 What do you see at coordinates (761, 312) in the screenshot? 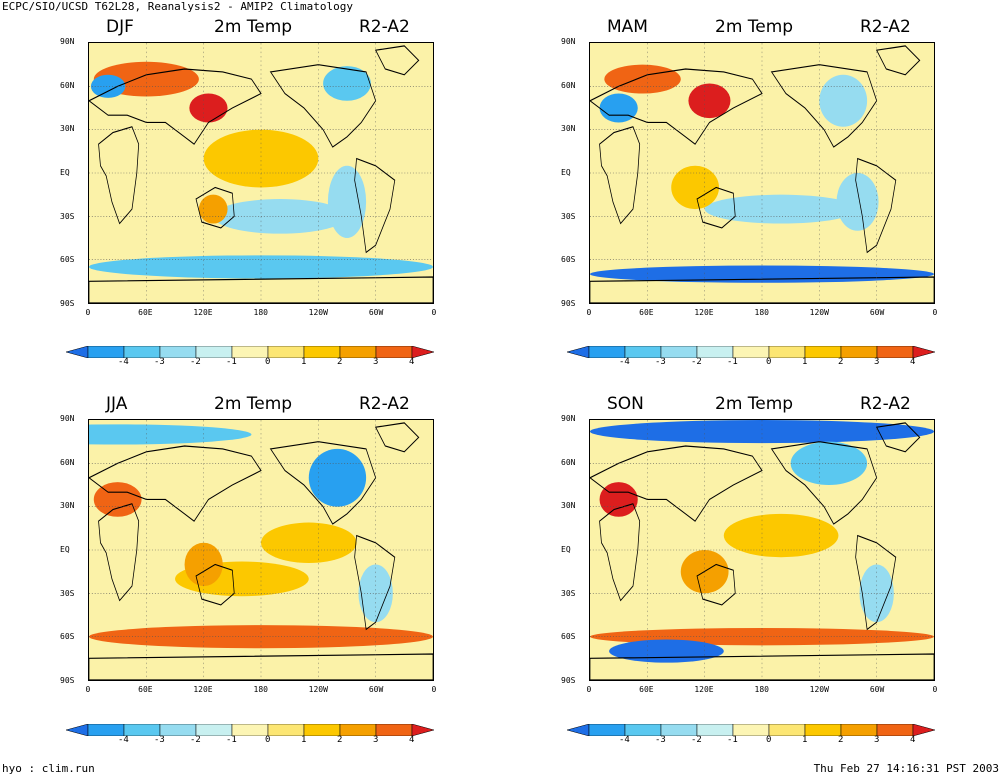
I see `longitude-label: 180` at bounding box center [761, 312].